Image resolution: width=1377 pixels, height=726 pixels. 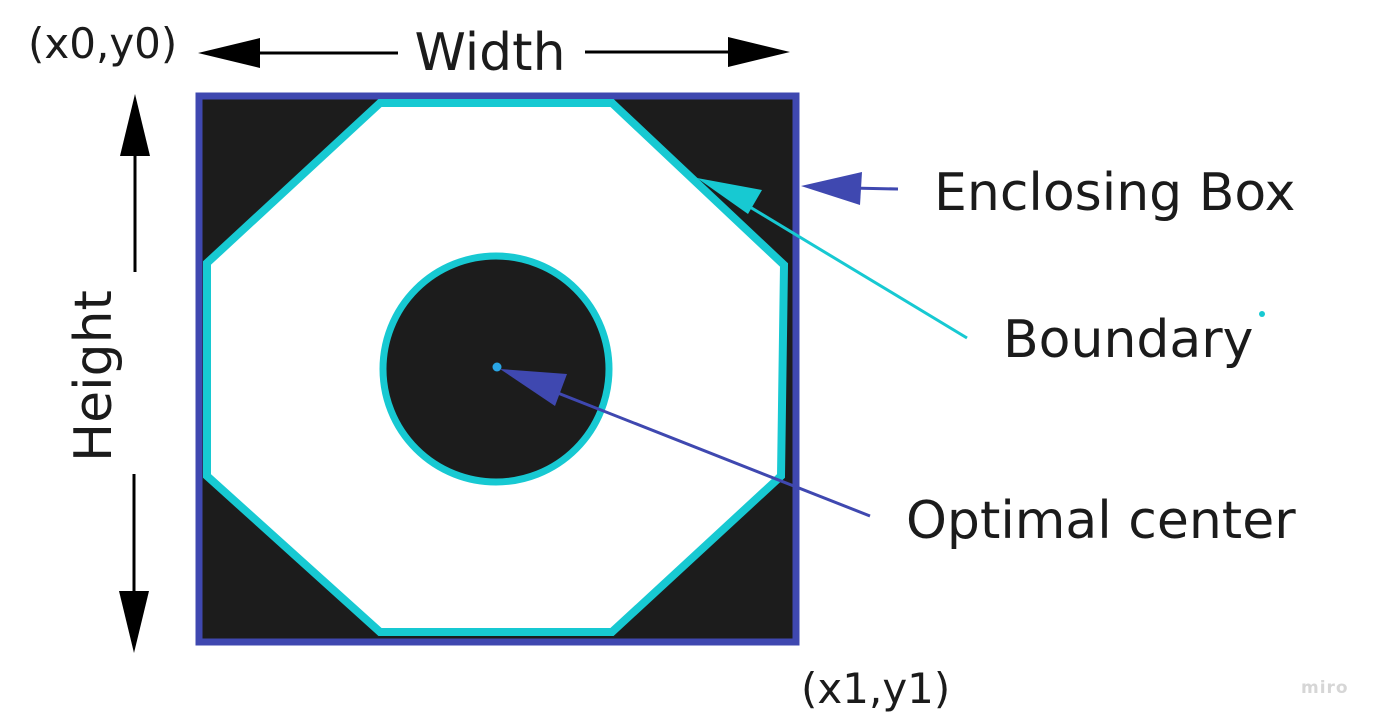 What do you see at coordinates (875, 688) in the screenshot?
I see `bottom-right-coordinate: (x1,y1)` at bounding box center [875, 688].